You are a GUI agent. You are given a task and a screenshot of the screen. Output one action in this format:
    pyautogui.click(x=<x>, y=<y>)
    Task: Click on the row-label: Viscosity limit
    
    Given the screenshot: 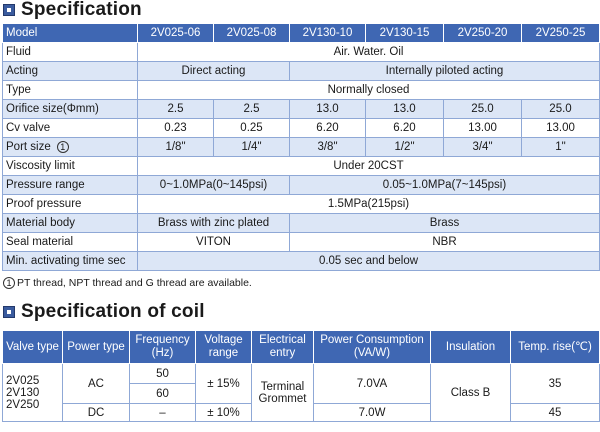 What is the action you would take?
    pyautogui.click(x=70, y=166)
    